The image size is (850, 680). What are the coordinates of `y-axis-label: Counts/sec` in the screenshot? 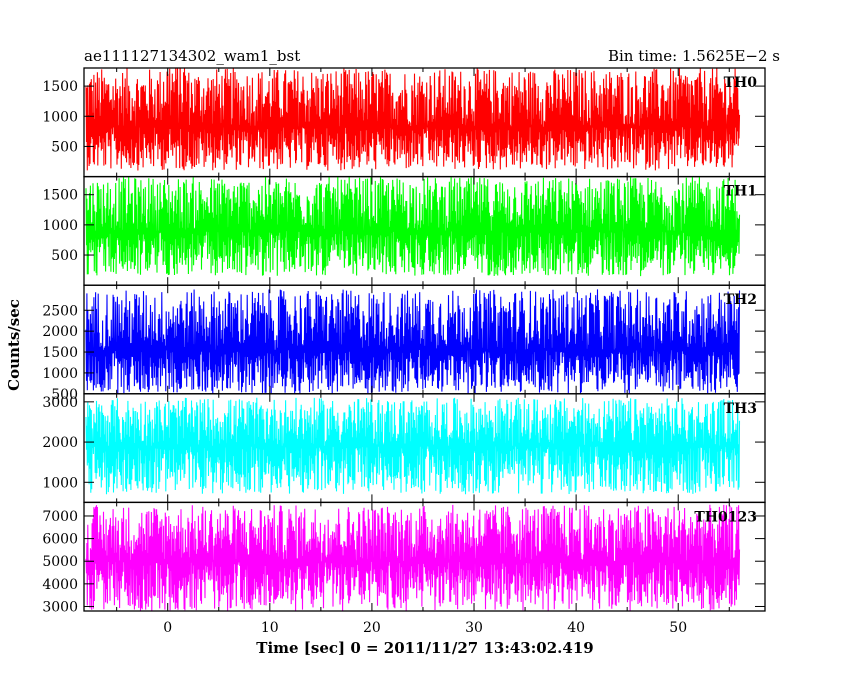 It's located at (14, 345).